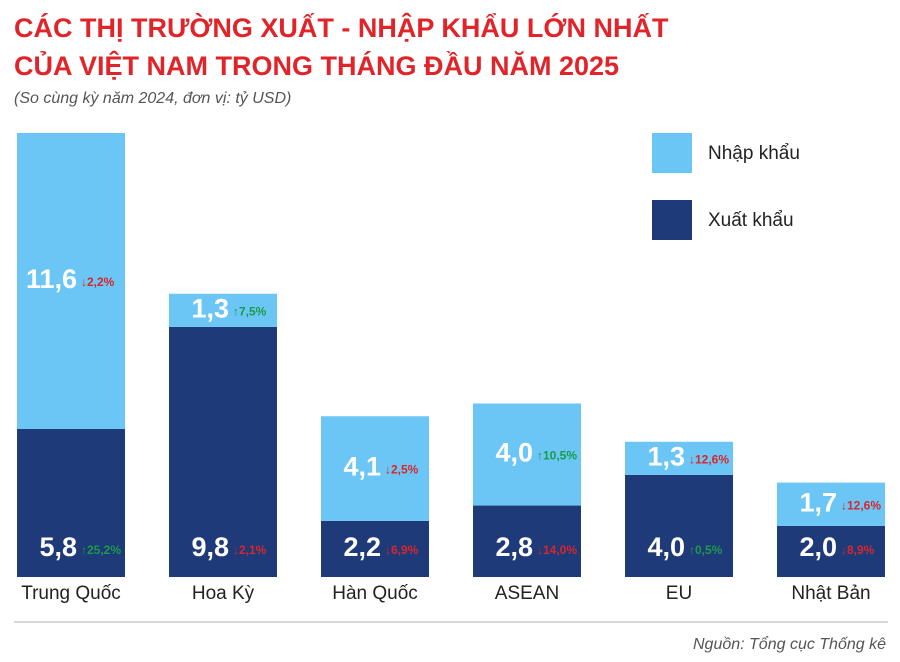 The height and width of the screenshot is (662, 900). Describe the element at coordinates (557, 550) in the screenshot. I see `change-label: ↓14,0%` at that location.